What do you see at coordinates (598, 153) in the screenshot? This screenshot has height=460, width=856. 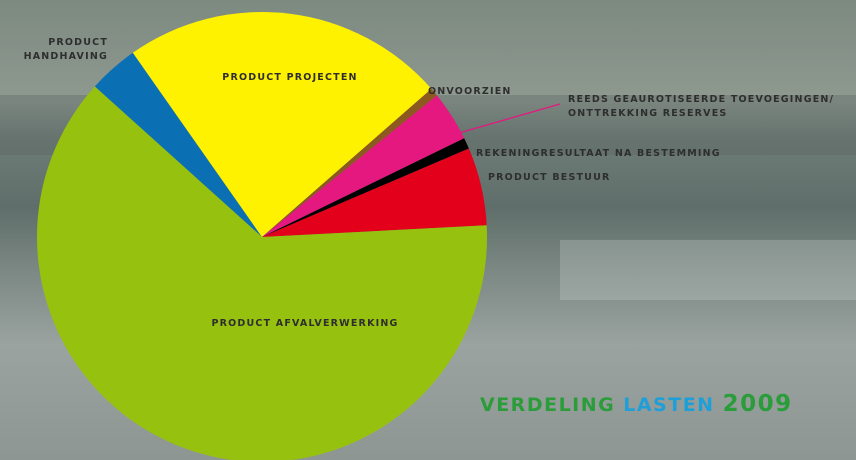 I see `slice-label: REKENINGRESULTAAT NA BESTEMMING` at bounding box center [598, 153].